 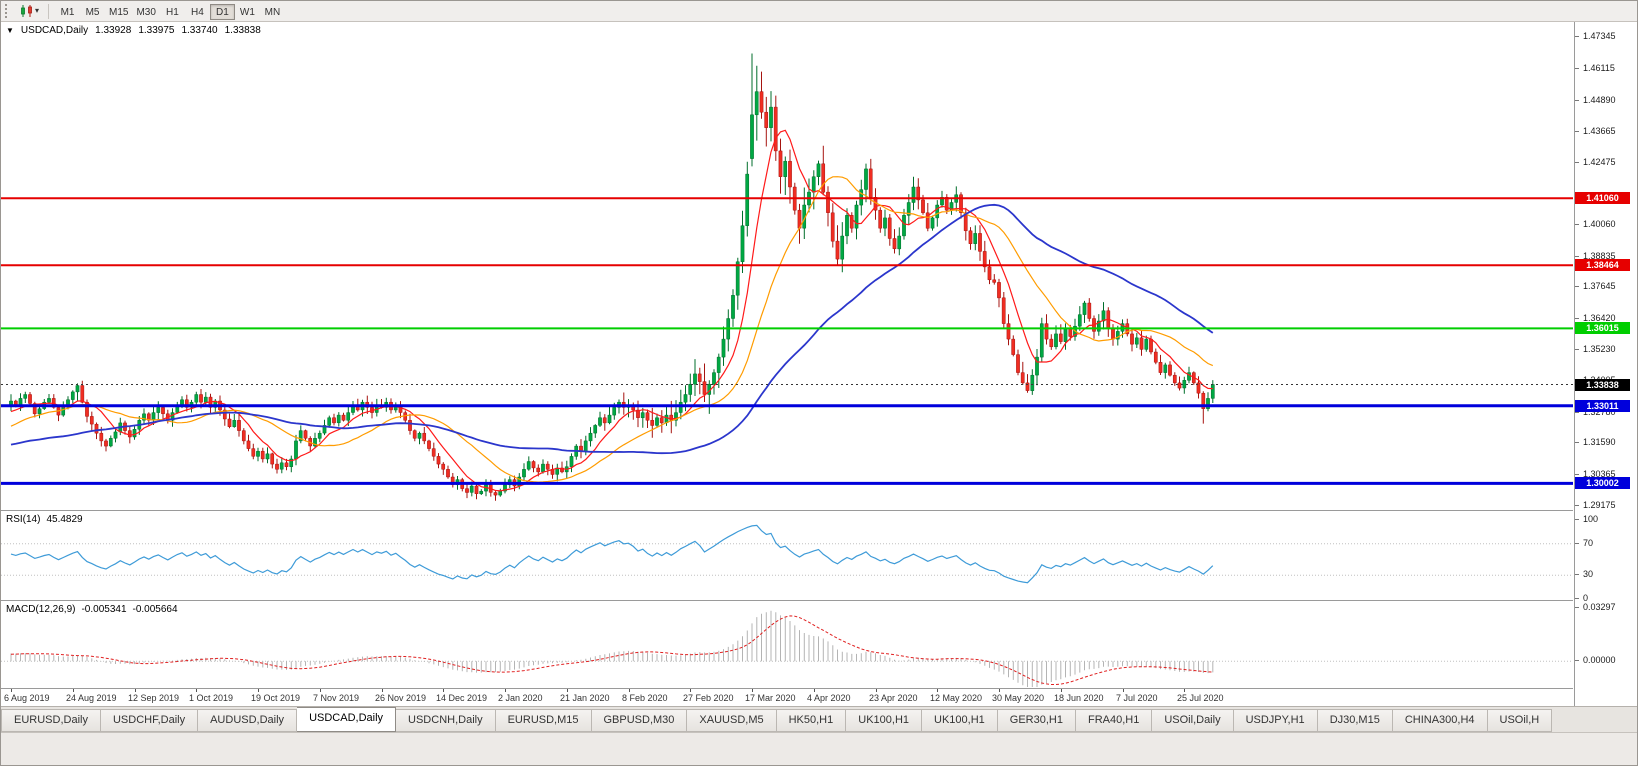 What do you see at coordinates (1599, 68) in the screenshot?
I see `price-tick-label: 1.46115` at bounding box center [1599, 68].